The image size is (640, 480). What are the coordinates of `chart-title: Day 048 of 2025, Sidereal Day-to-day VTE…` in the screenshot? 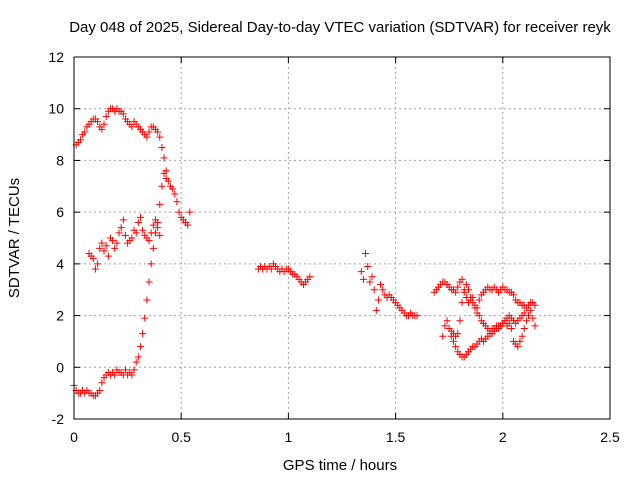 It's located at (340, 27).